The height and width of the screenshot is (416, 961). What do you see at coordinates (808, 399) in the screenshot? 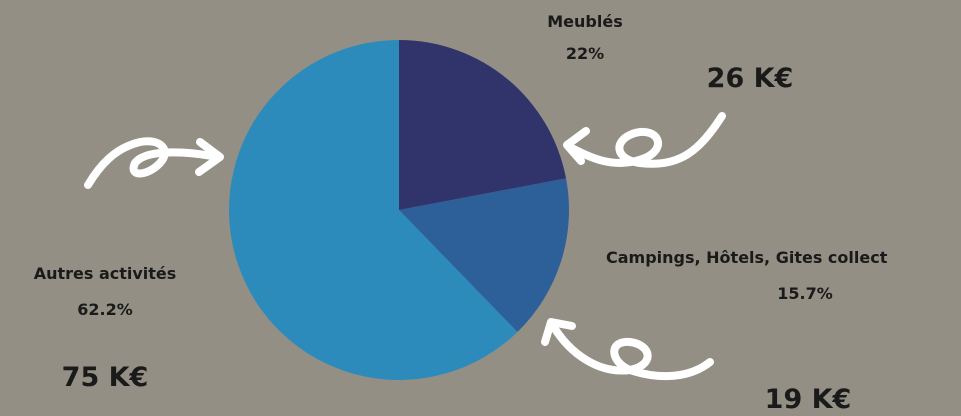
I see `label-campings-amount: 19 K€` at bounding box center [808, 399].